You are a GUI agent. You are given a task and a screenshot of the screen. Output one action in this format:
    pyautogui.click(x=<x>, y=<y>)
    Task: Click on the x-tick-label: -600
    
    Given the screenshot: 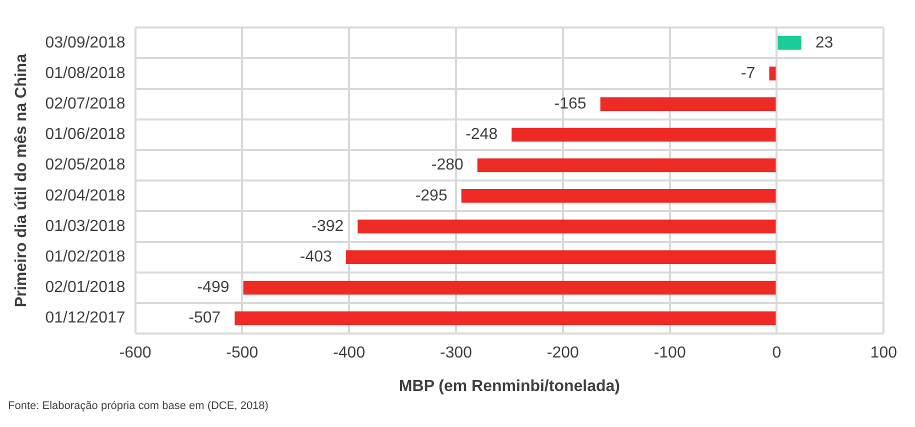 What is the action you would take?
    pyautogui.click(x=135, y=353)
    